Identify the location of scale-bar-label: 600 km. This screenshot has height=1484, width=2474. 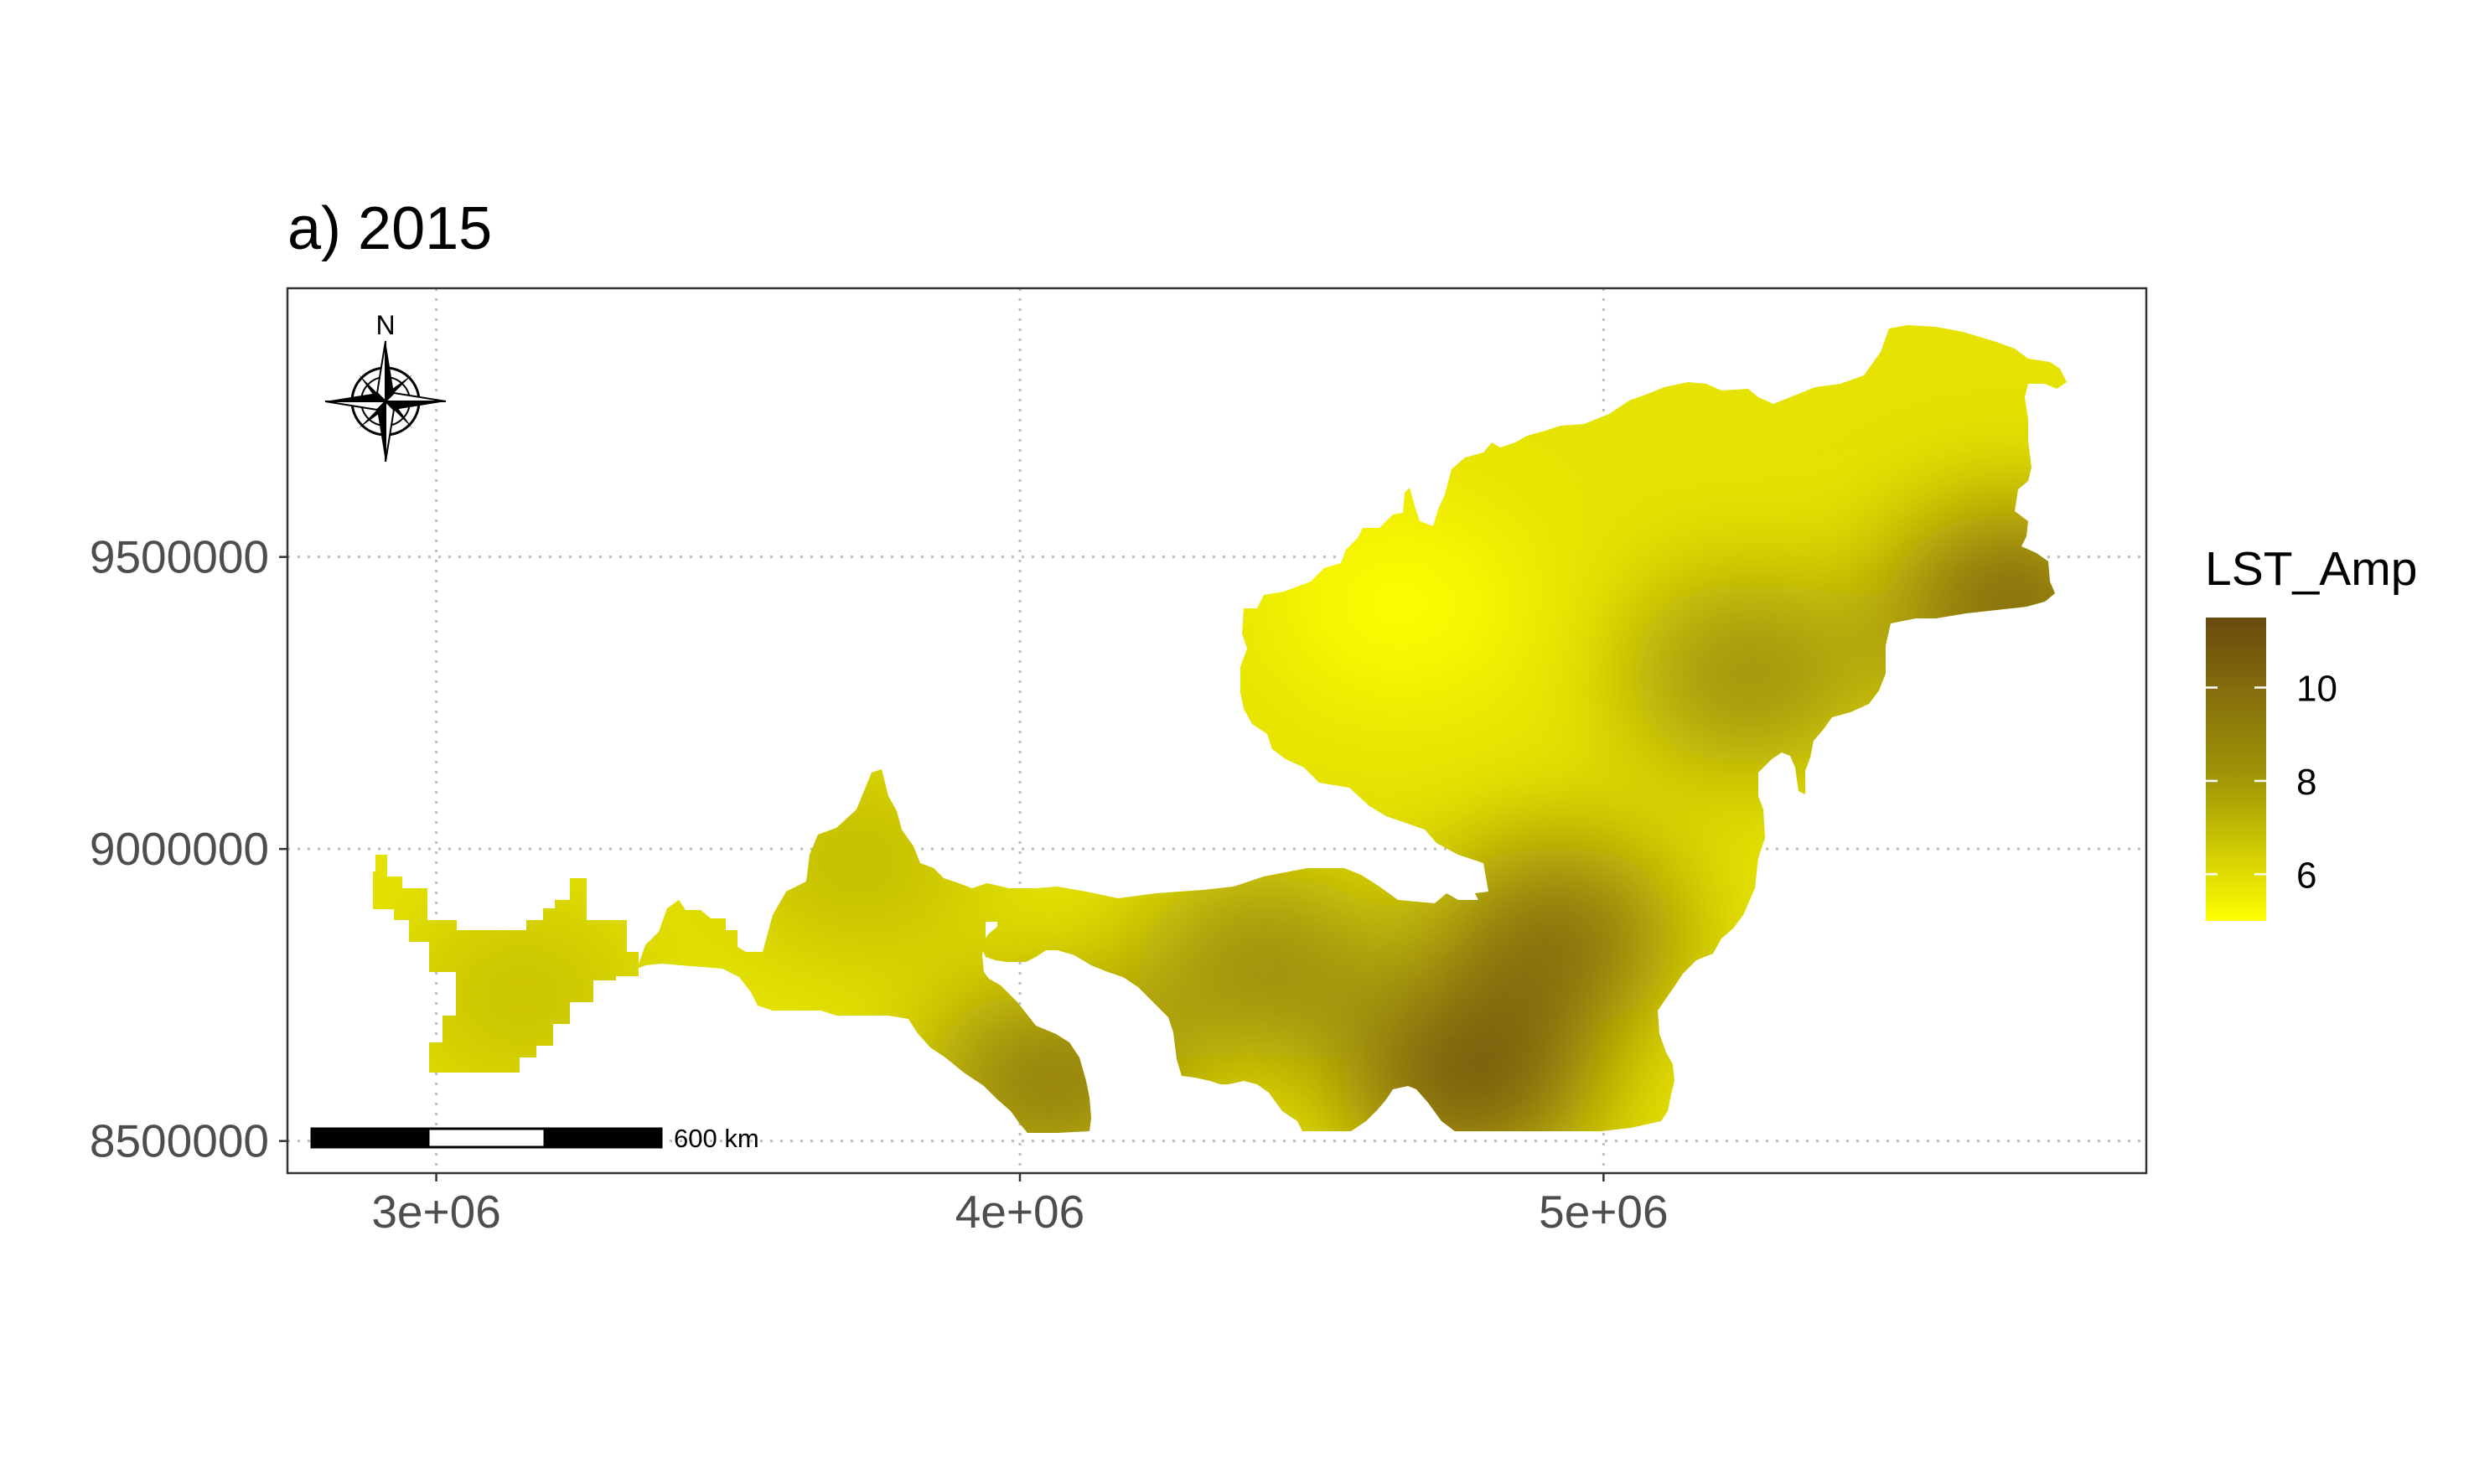
(716, 1138).